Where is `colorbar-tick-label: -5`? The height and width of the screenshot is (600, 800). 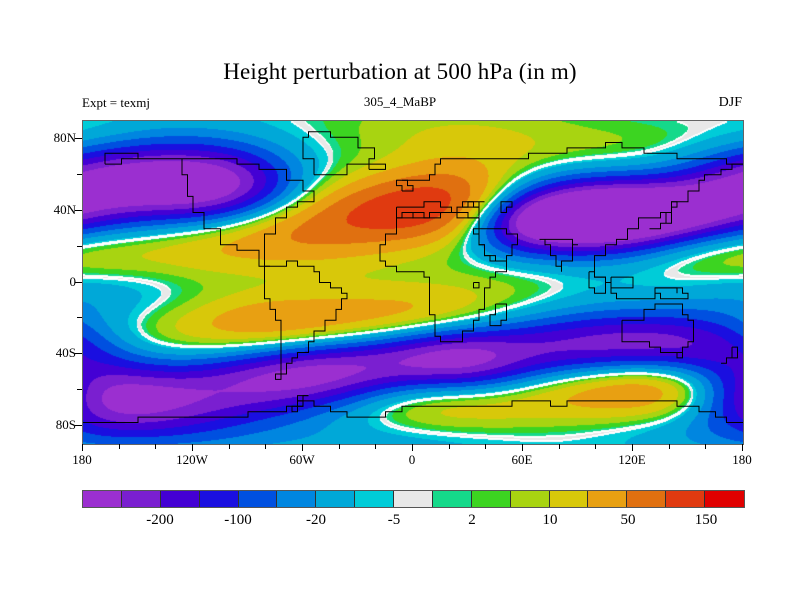
colorbar-tick-label: -5 is located at coordinates (394, 520).